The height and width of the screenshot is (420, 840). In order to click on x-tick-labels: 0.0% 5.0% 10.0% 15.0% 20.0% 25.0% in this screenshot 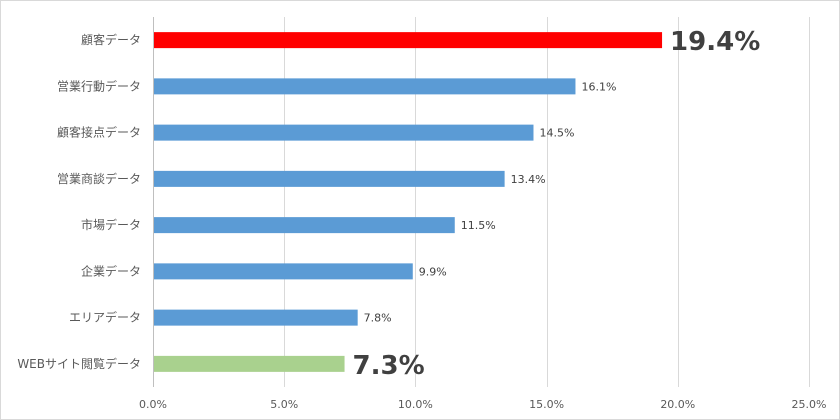, I will do `click(482, 404)`.